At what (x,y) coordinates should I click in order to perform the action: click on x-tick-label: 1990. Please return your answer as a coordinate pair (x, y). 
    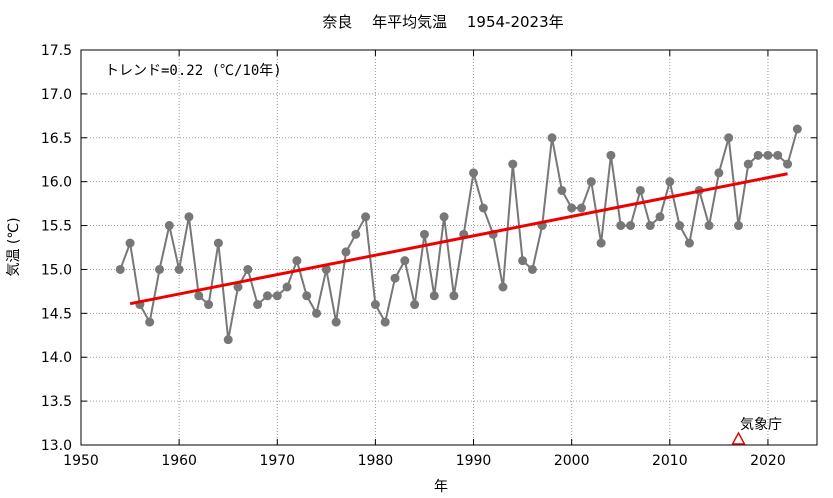
    Looking at the image, I should click on (474, 461).